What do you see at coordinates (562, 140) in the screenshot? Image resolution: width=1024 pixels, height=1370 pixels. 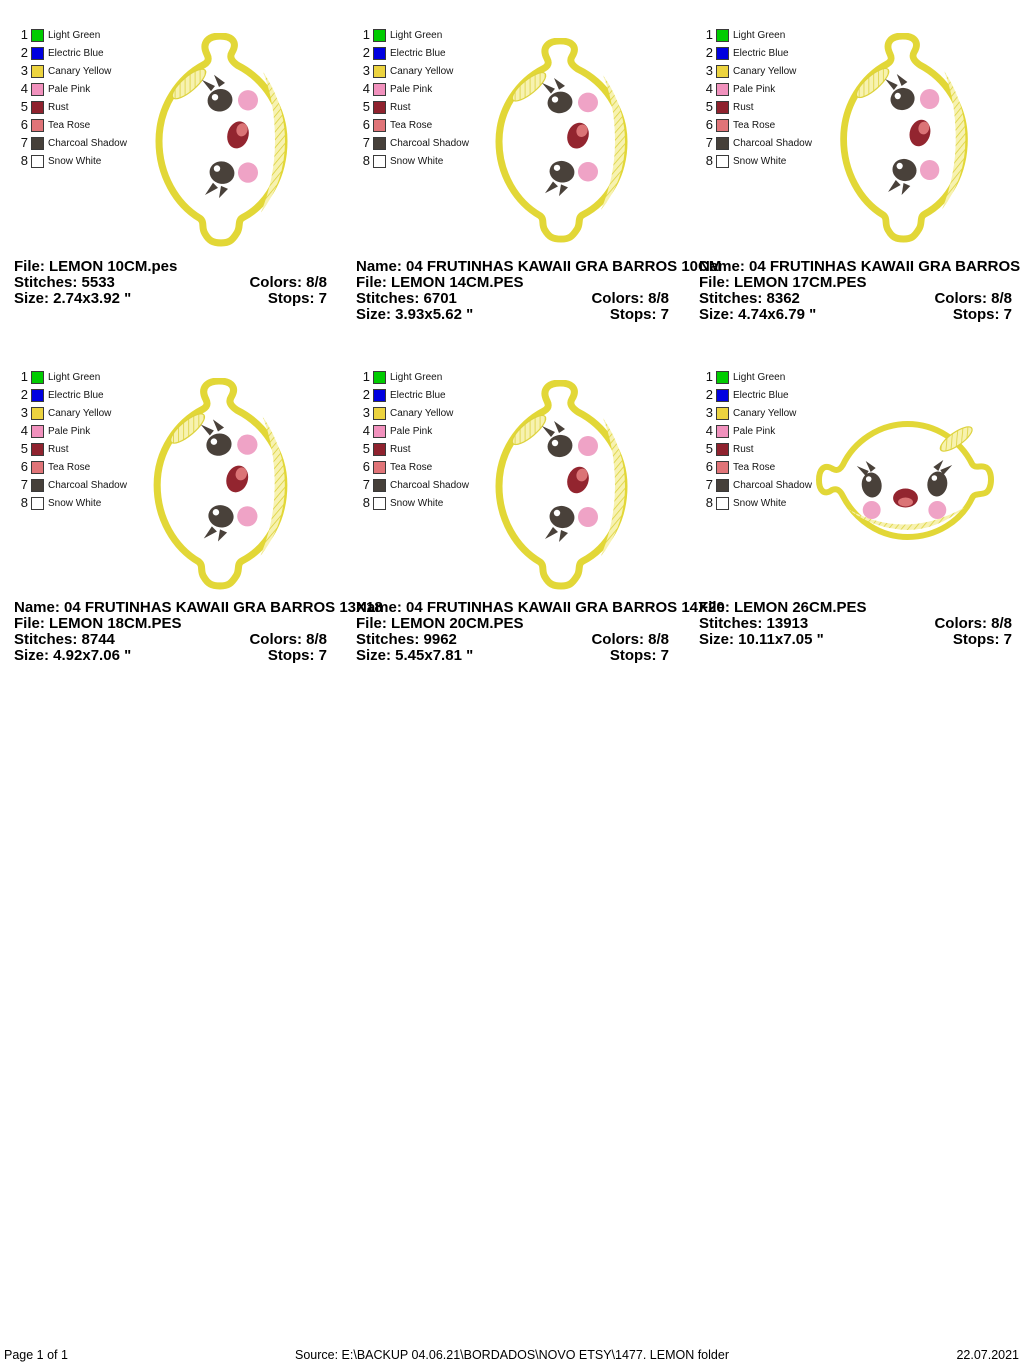 I see `lemon-illustration` at bounding box center [562, 140].